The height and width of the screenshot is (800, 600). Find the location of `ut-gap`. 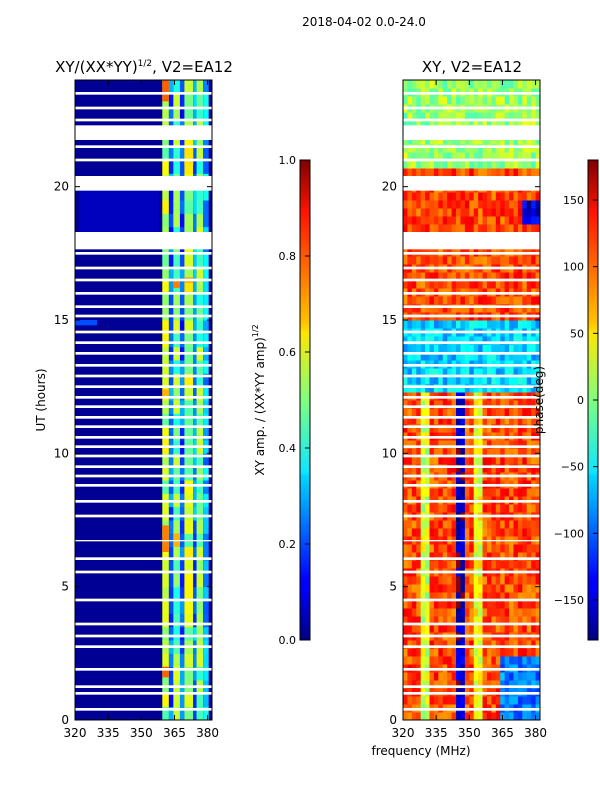

ut-gap is located at coordinates (471, 406).